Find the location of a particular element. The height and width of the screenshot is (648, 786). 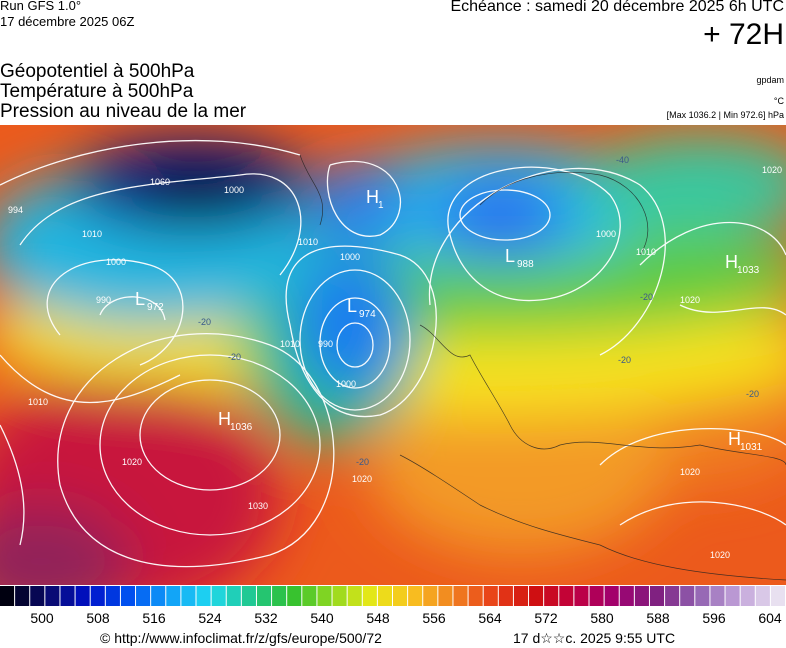

pressure-value: 1 is located at coordinates (381, 205).